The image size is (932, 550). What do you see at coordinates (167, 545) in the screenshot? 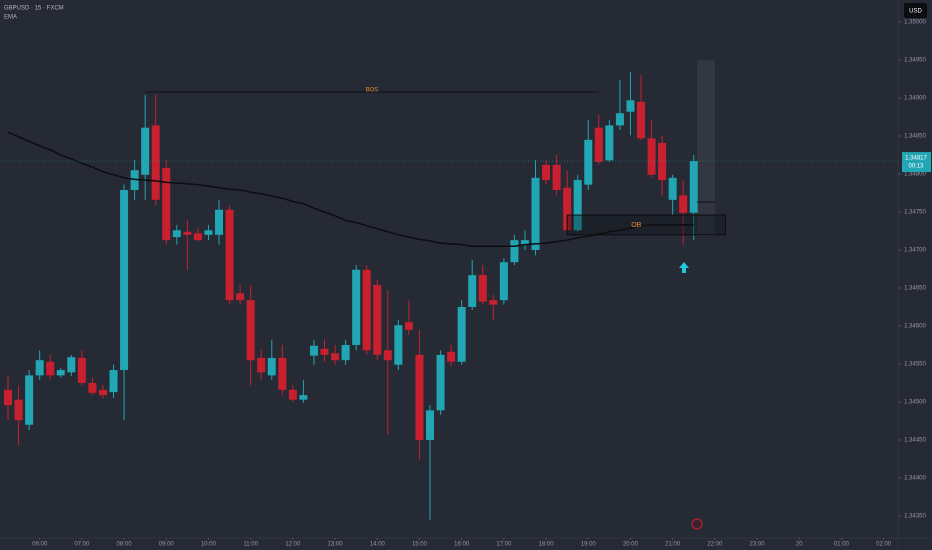
I see `x-tick-label: 09:00` at bounding box center [167, 545].